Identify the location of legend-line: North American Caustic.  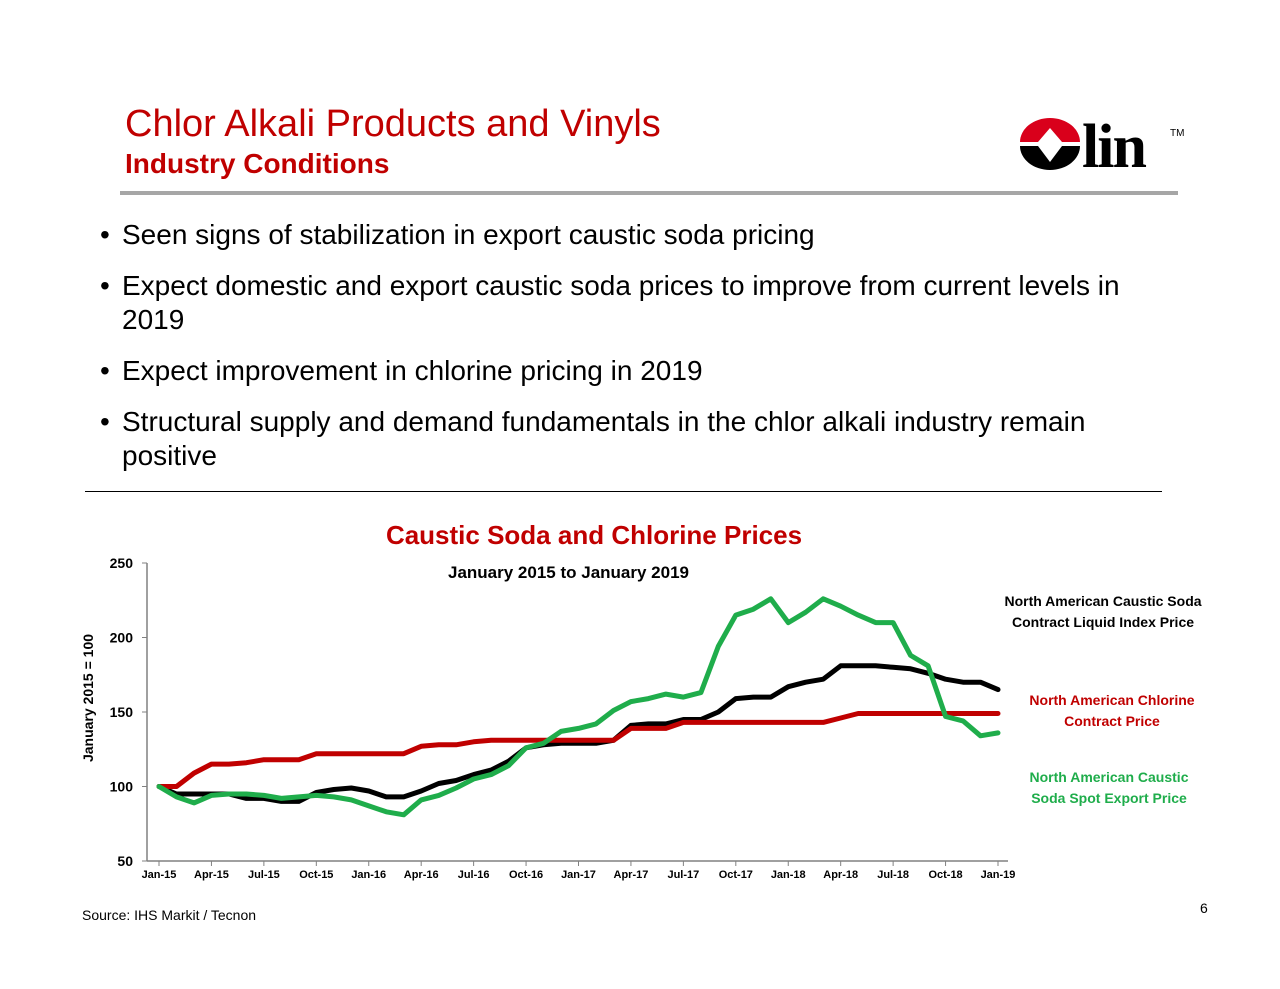
(1109, 777).